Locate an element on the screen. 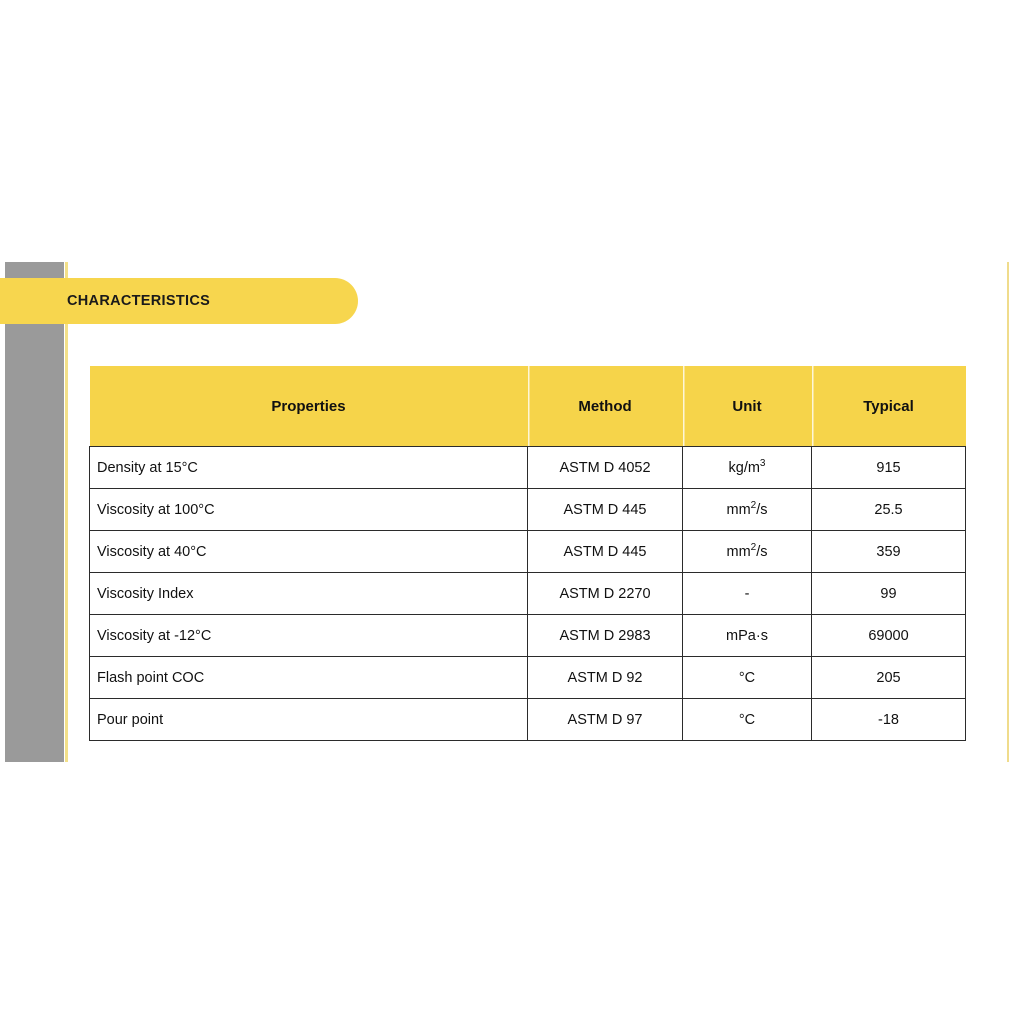  cell-unit: - is located at coordinates (747, 593).